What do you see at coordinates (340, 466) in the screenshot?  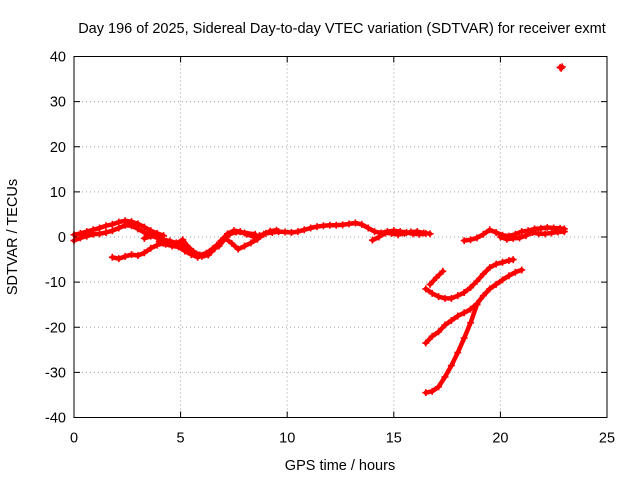 I see `x-axis-label: GPS time / hours` at bounding box center [340, 466].